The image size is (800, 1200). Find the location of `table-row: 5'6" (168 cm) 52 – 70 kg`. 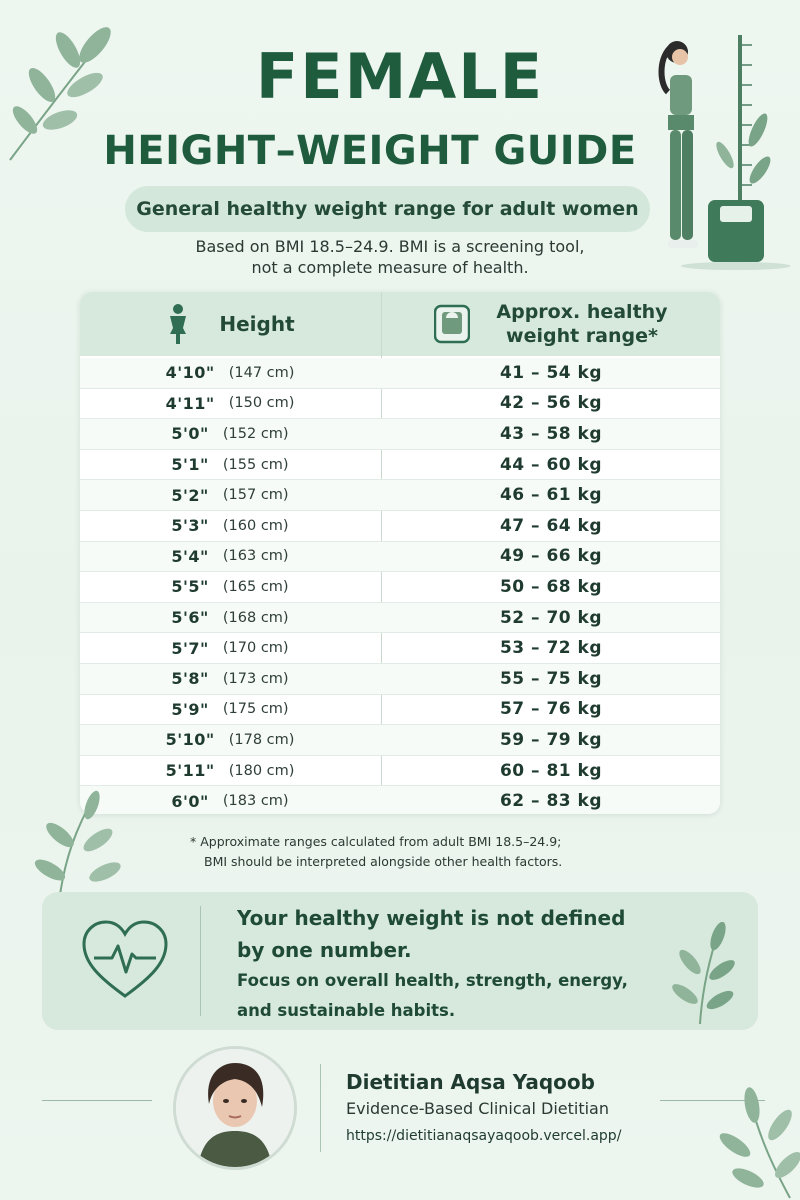

table-row: 5'6" (168 cm) 52 – 70 kg is located at coordinates (400, 618).